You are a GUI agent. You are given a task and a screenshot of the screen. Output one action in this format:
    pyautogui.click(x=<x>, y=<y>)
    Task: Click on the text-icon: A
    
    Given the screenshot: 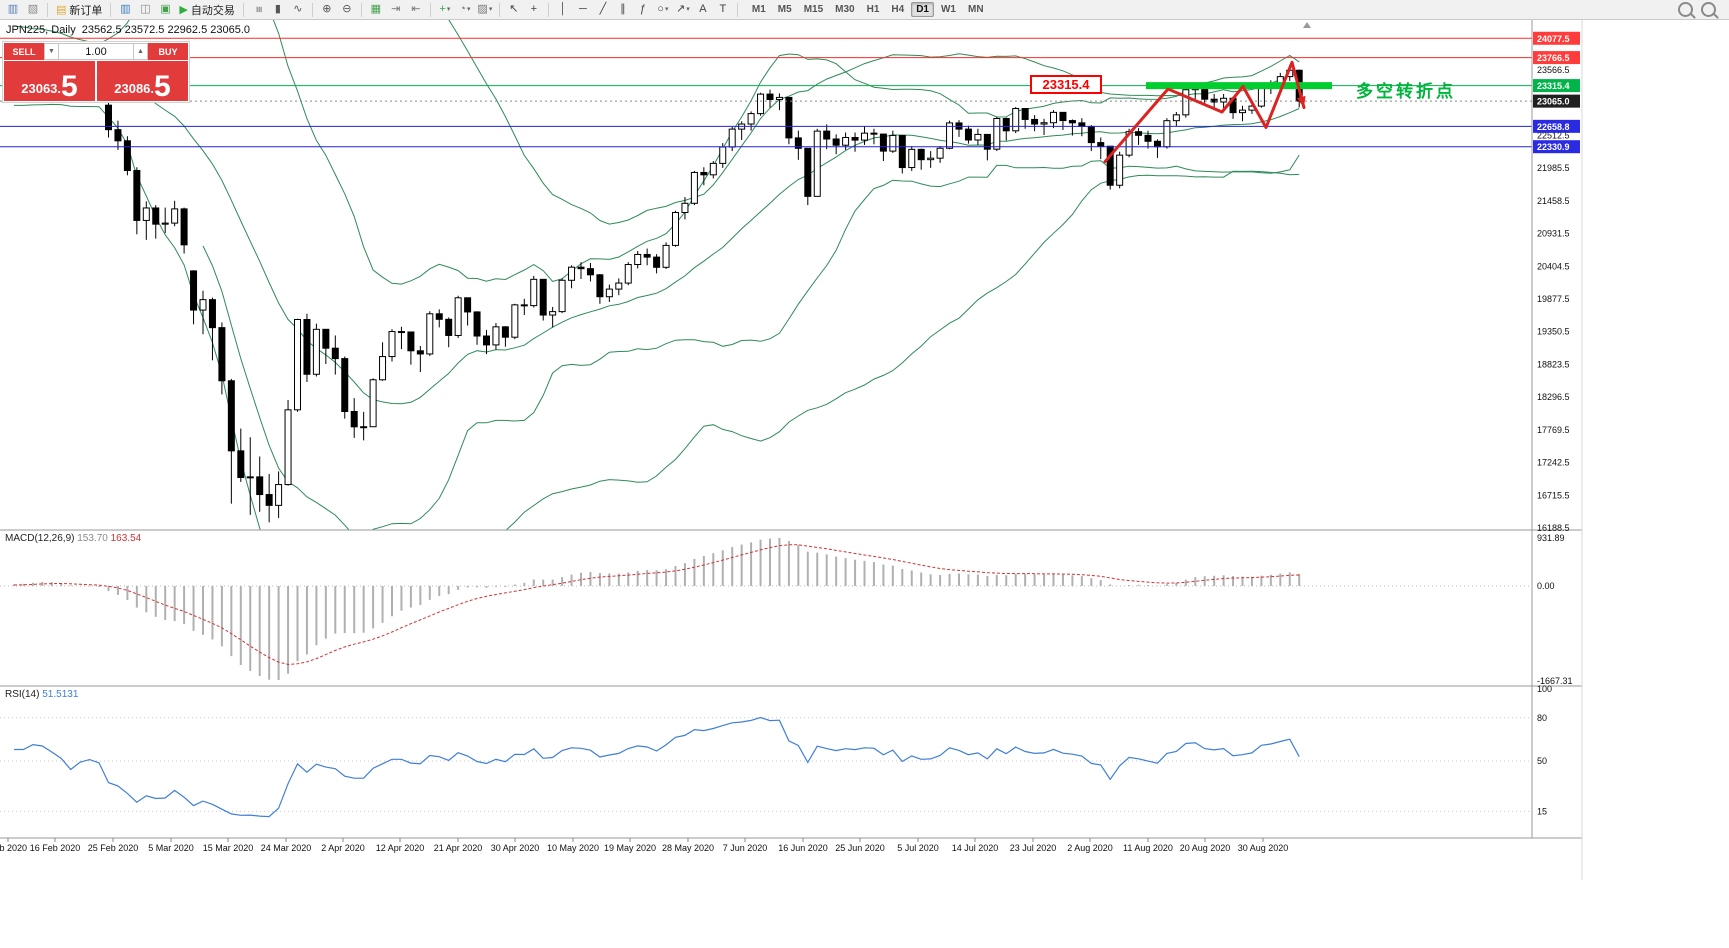 What is the action you would take?
    pyautogui.click(x=703, y=9)
    